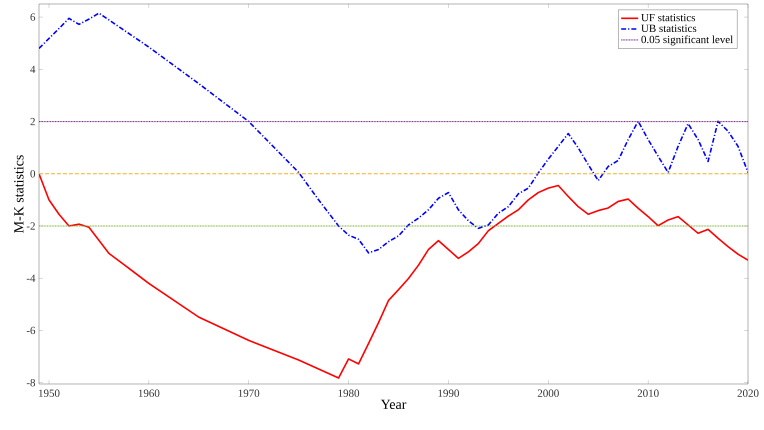  What do you see at coordinates (19, 194) in the screenshot?
I see `y-axis-title: M-K statistics` at bounding box center [19, 194].